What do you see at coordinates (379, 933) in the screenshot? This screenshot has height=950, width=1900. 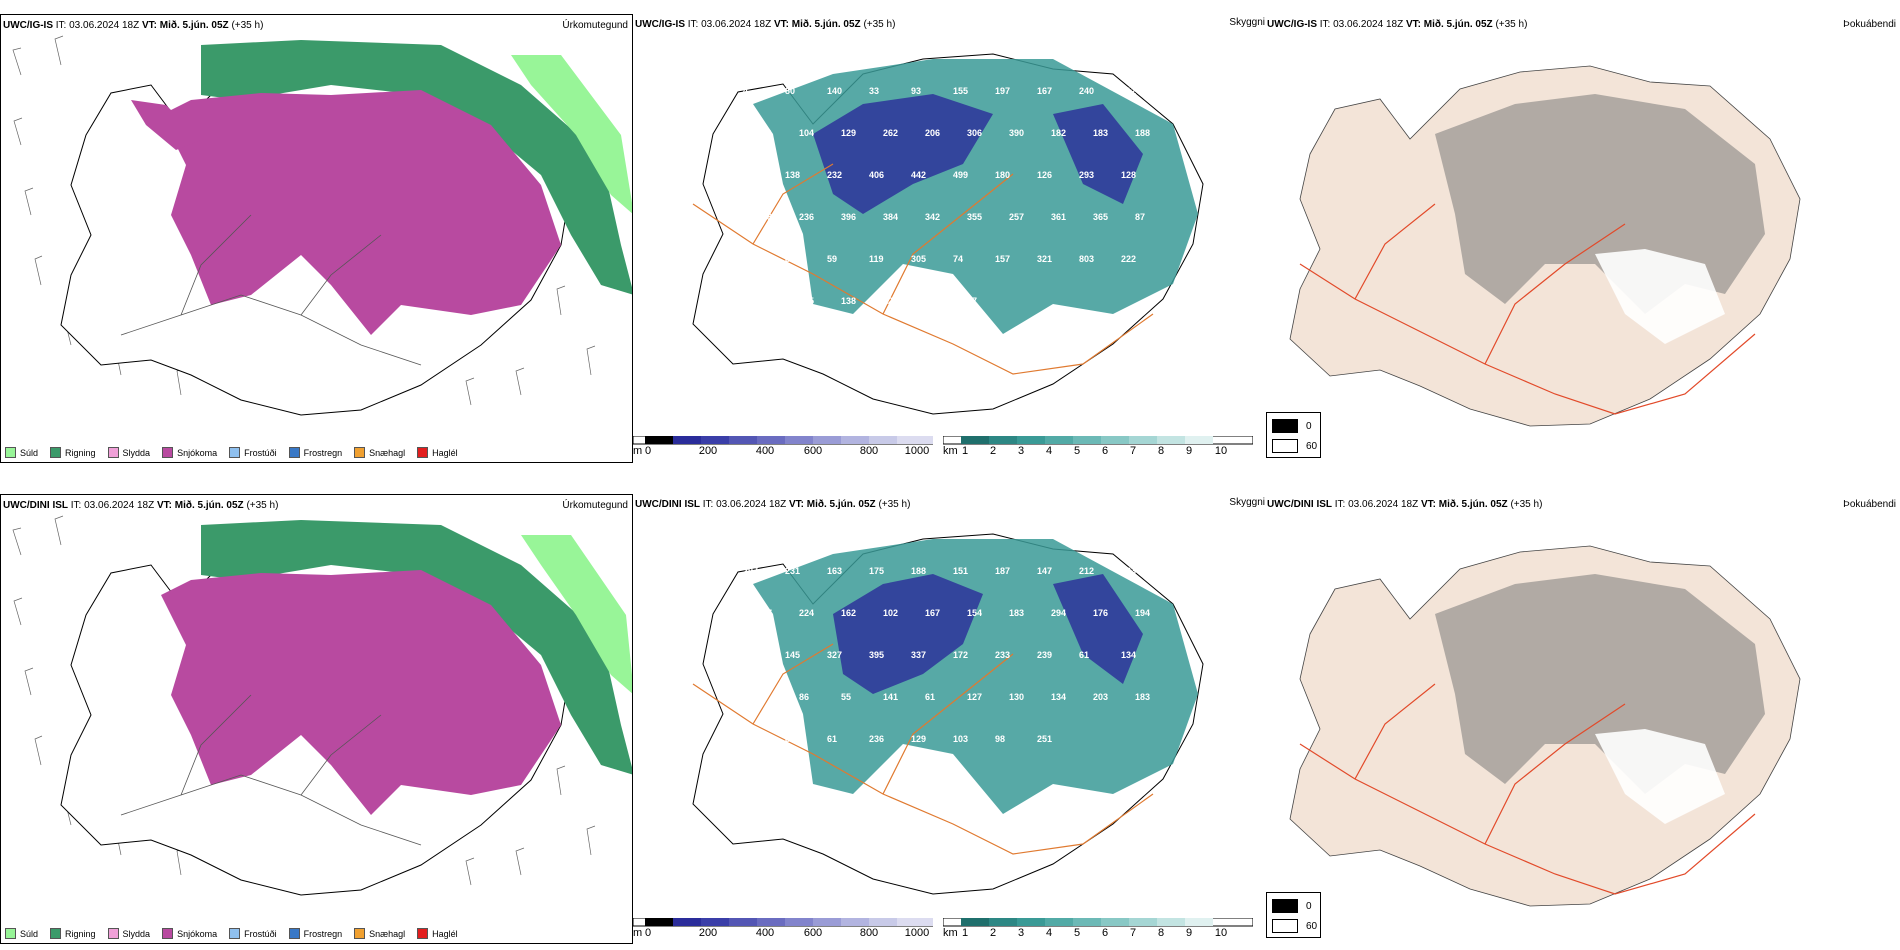 I see `legend-item-snaehagl: Snæhagl` at bounding box center [379, 933].